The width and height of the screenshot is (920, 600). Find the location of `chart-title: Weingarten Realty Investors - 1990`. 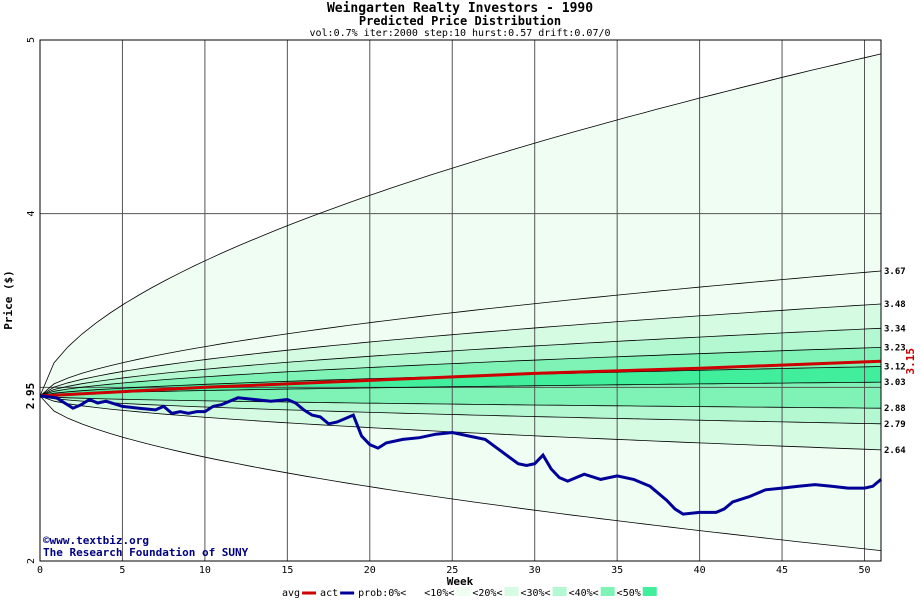

chart-title: Weingarten Realty Investors - 1990 is located at coordinates (460, 8).